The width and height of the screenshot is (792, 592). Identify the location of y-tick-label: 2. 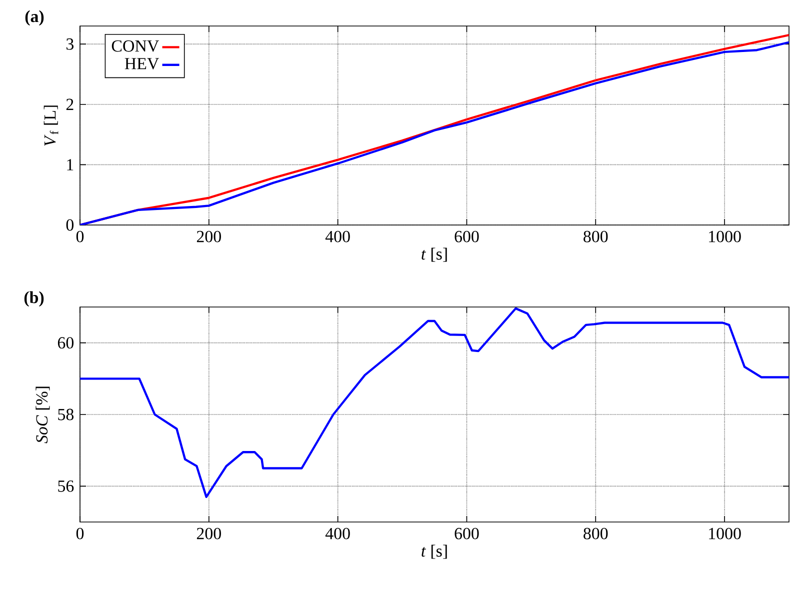
(70, 104).